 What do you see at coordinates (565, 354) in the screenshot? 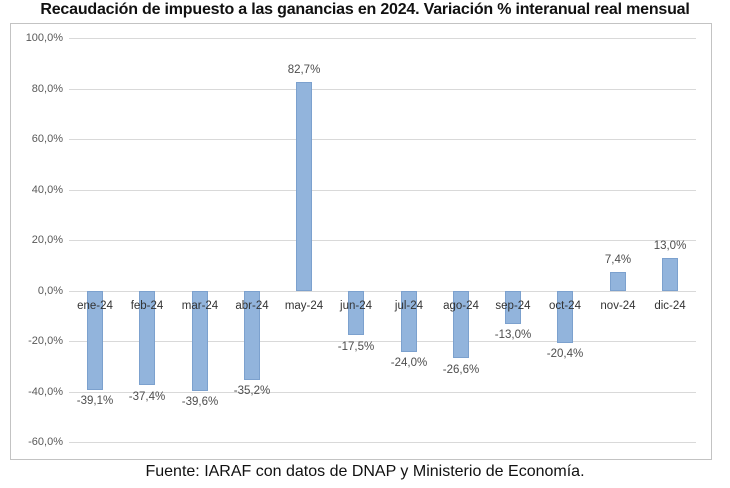
I see `data-label-oct-24: -20,4%` at bounding box center [565, 354].